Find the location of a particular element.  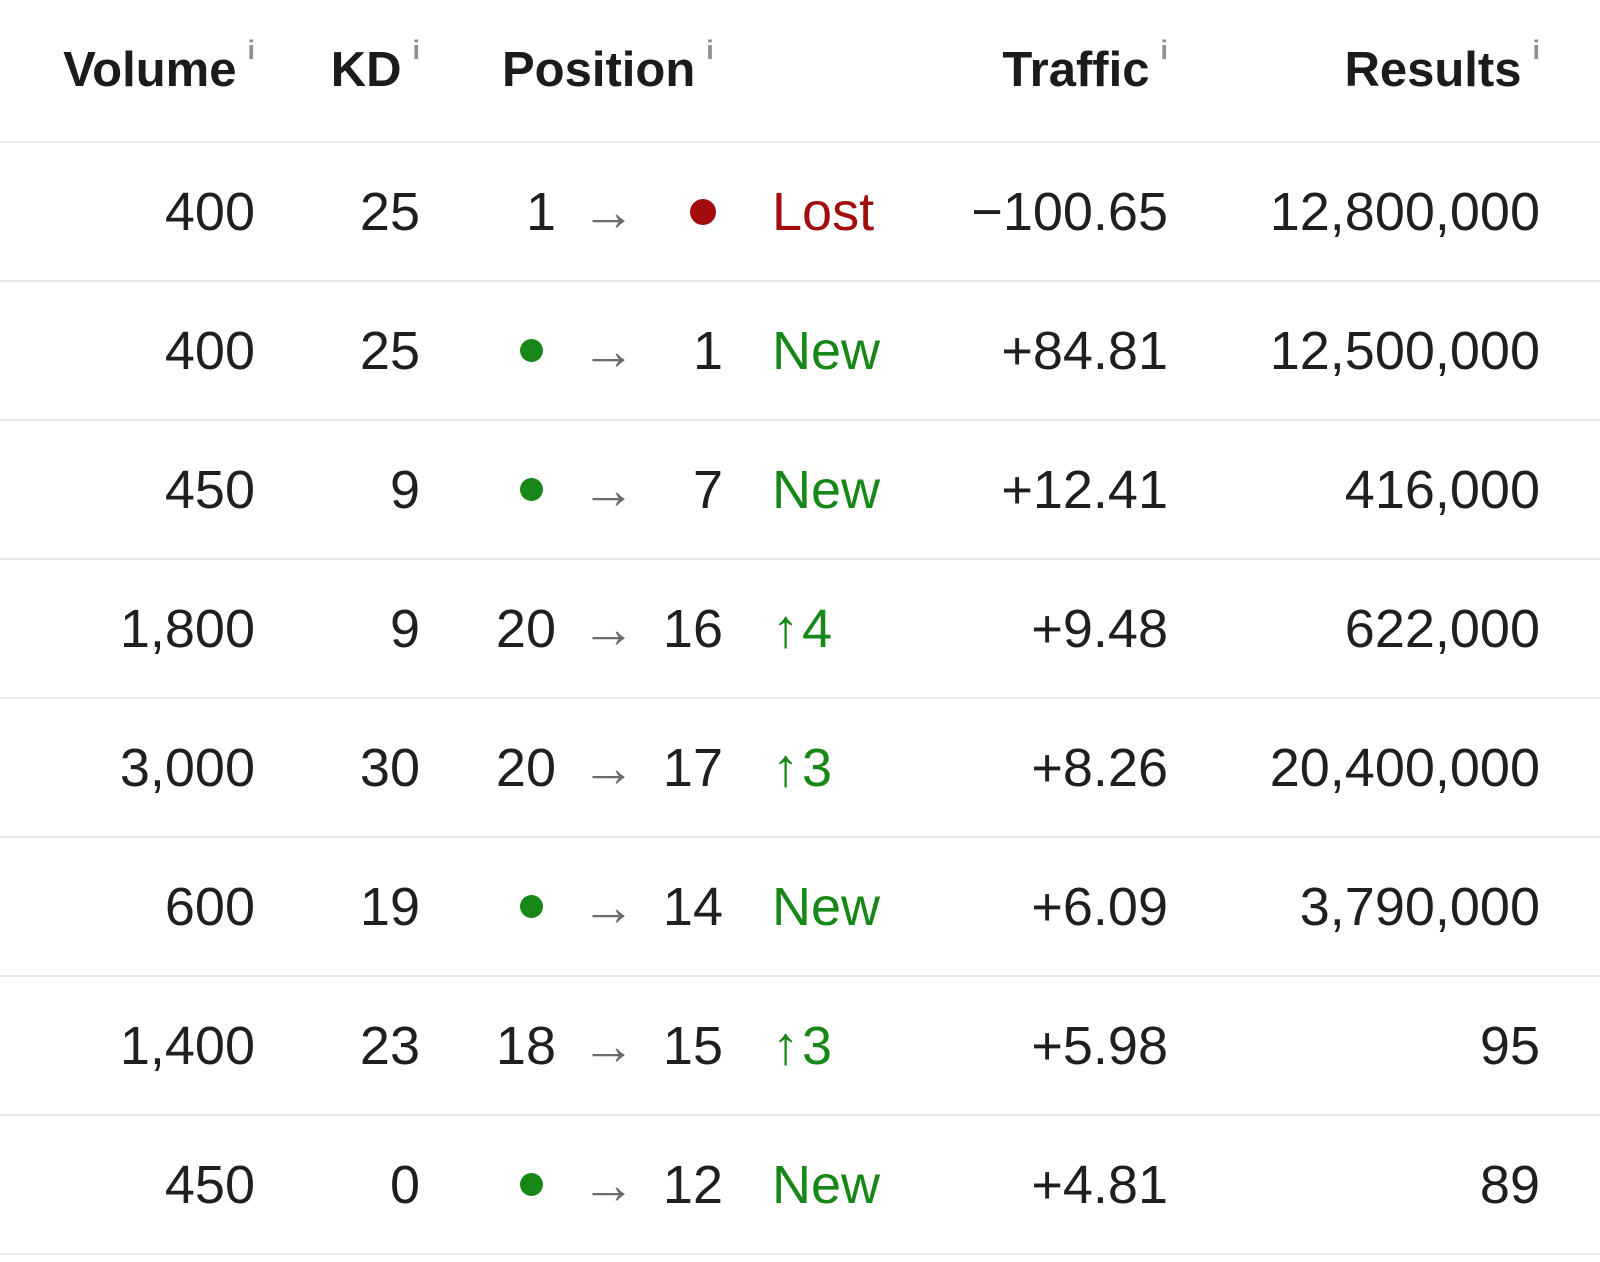

position-cell: → 12 New is located at coordinates (690, 1185).